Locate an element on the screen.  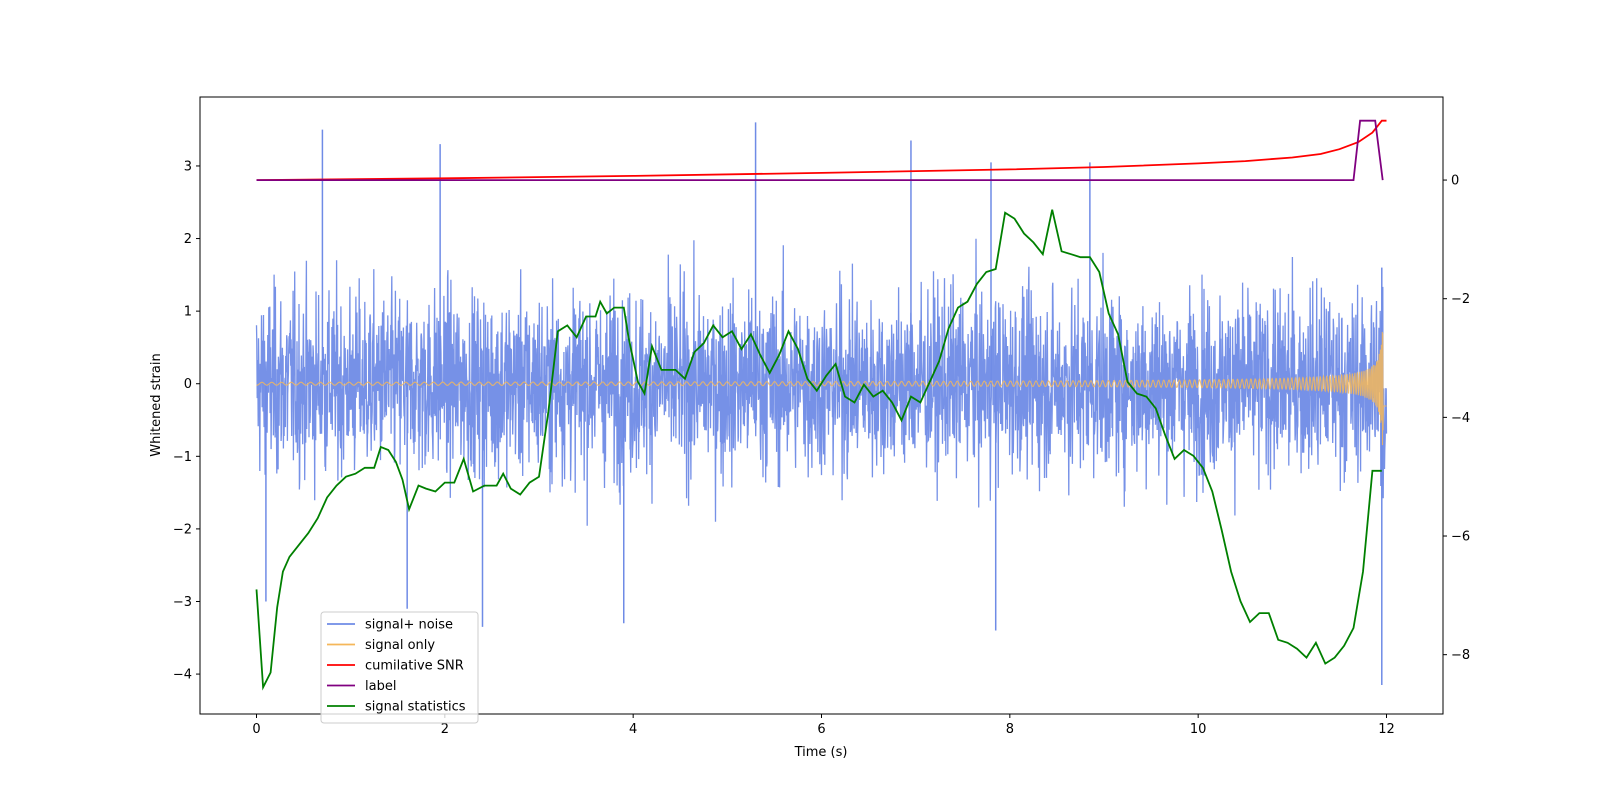
y-tick-label: −1 is located at coordinates (182, 457).